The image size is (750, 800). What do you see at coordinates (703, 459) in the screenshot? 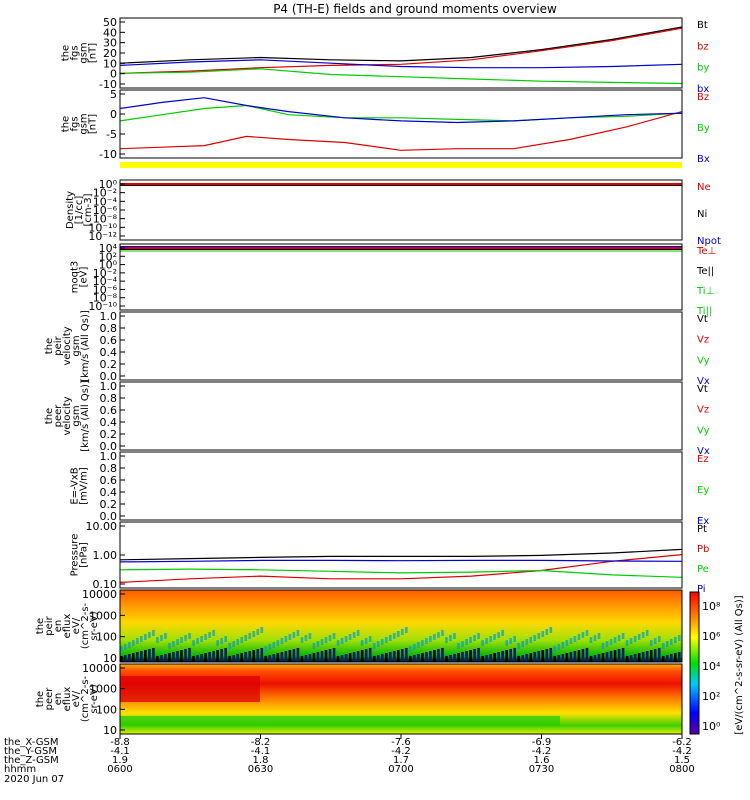
I see `legend-entry: Ez` at bounding box center [703, 459].